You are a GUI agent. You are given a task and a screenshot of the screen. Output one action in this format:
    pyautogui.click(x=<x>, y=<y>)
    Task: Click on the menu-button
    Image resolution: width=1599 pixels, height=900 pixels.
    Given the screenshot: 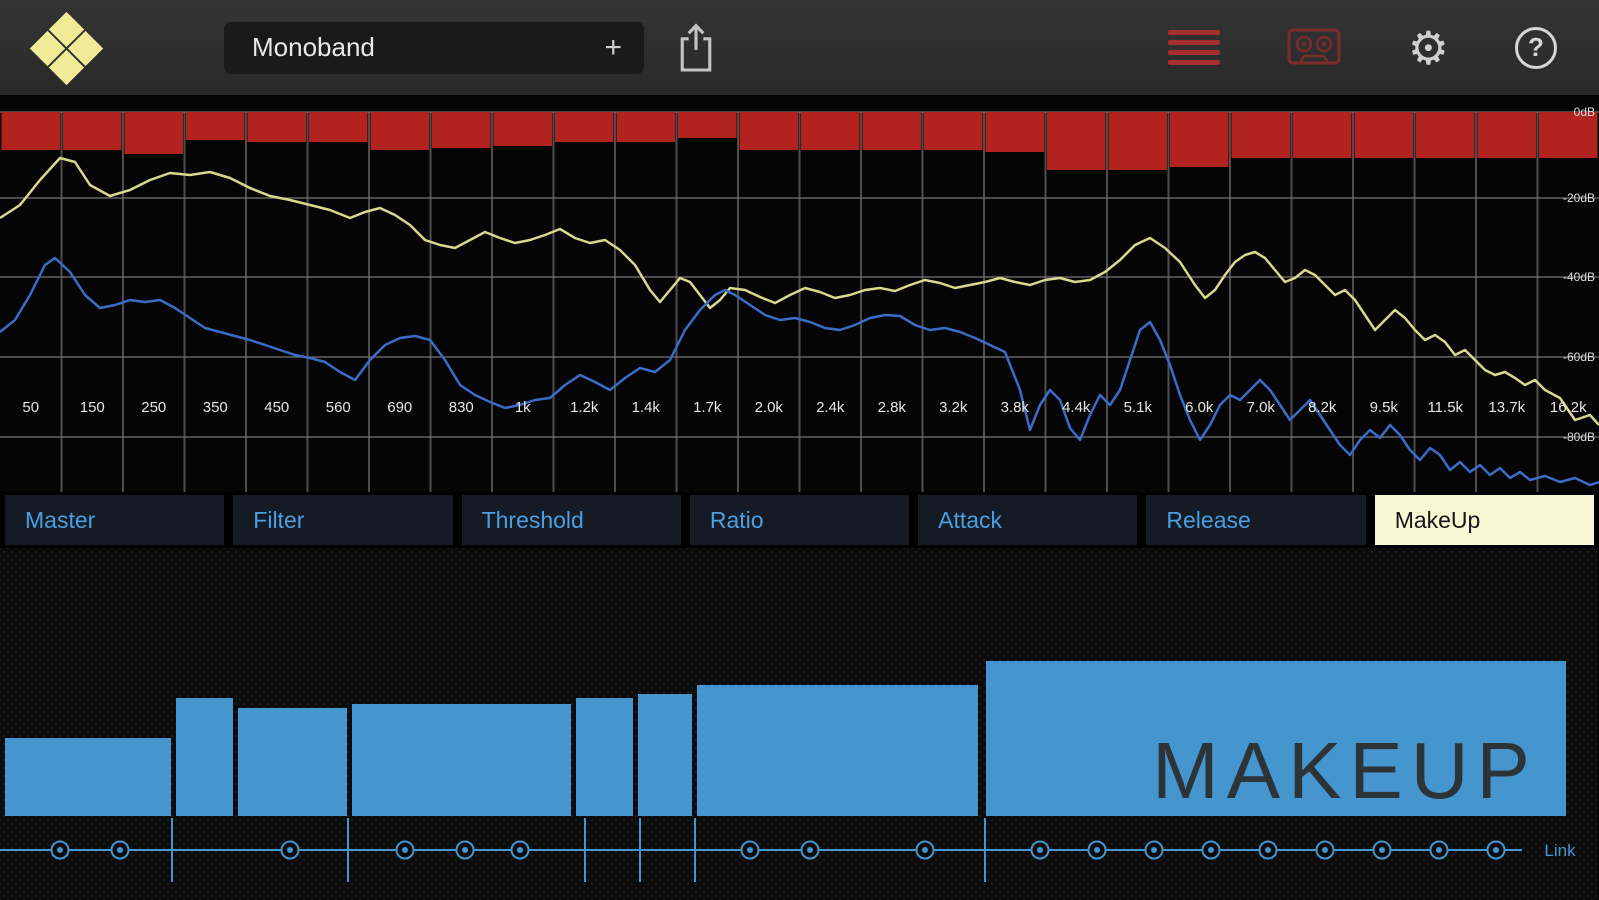 What is the action you would take?
    pyautogui.click(x=1193, y=47)
    